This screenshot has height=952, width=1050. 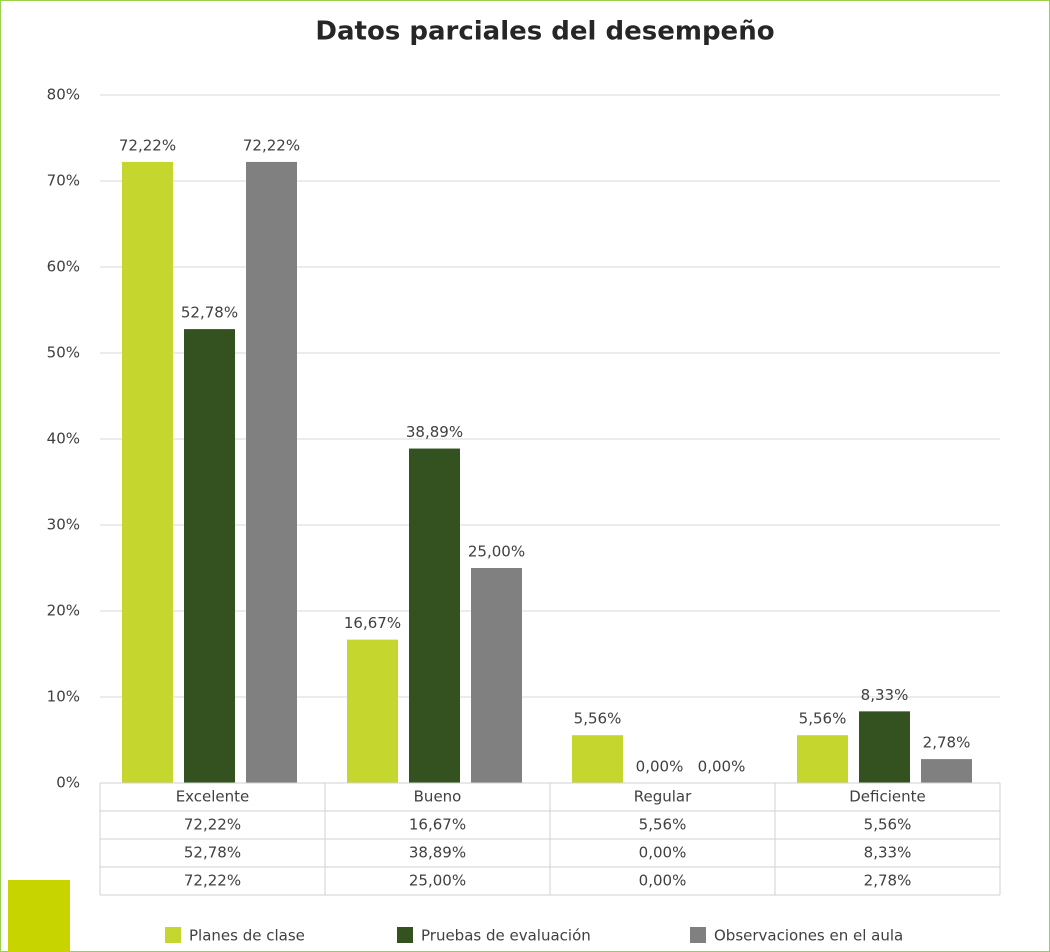 I want to click on chart-title: Datos parciales del desempeño, so click(x=544, y=32).